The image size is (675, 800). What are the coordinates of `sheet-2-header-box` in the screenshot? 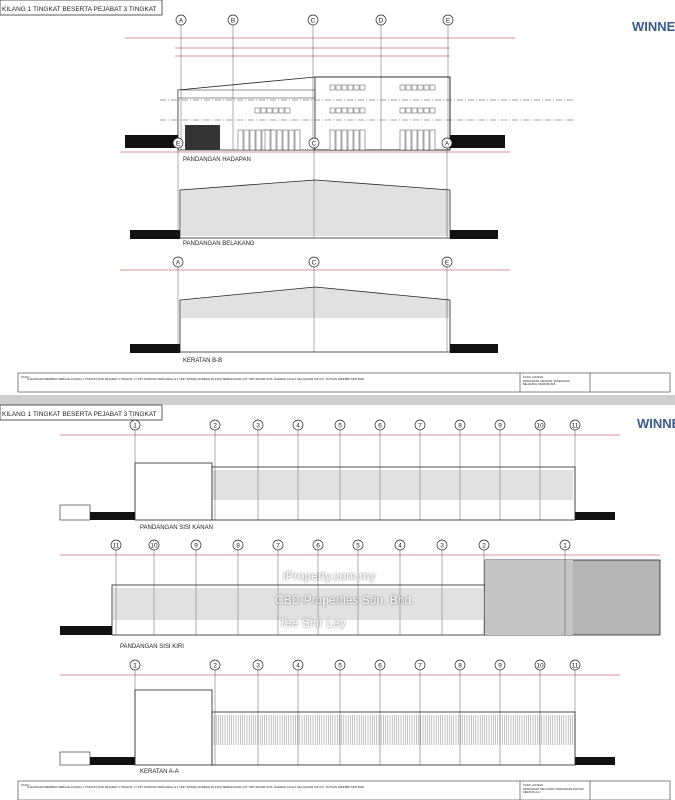 It's located at (81, 412).